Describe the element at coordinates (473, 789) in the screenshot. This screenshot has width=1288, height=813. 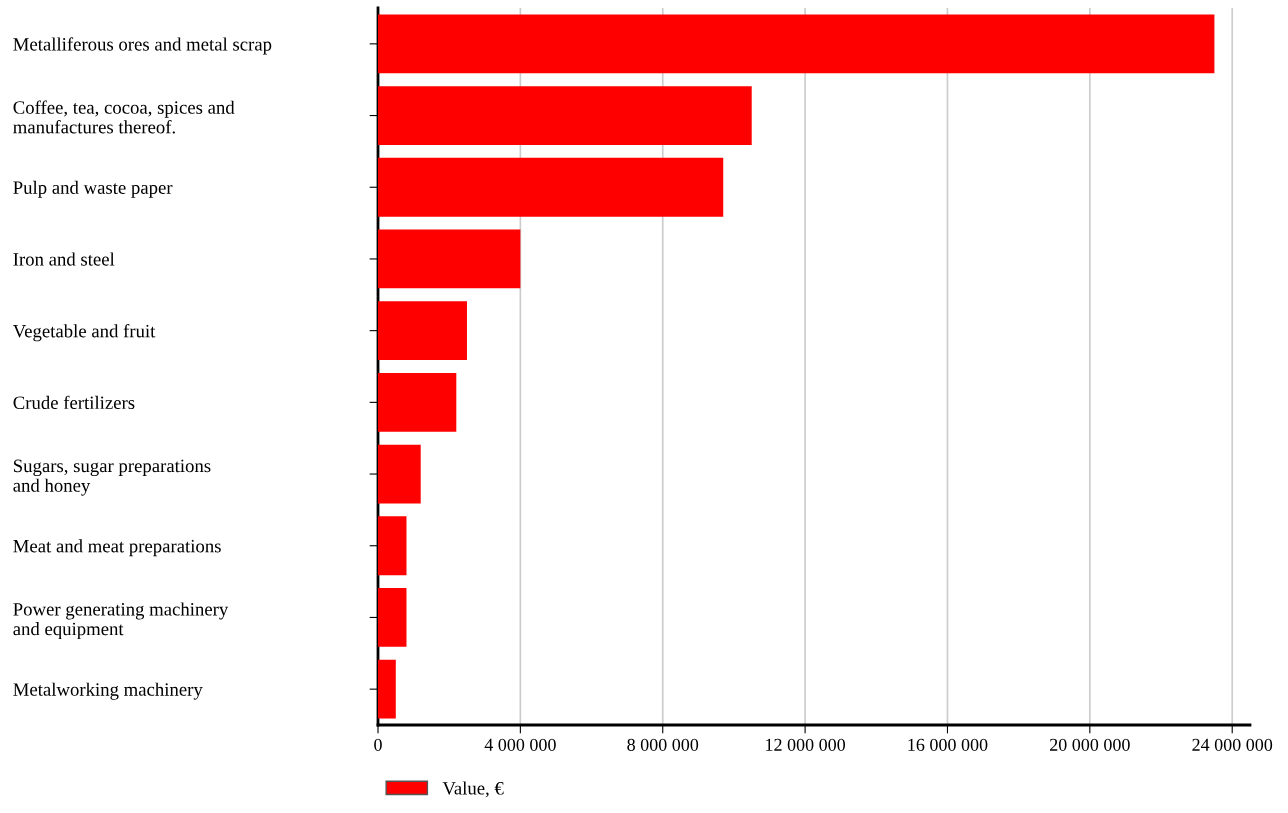
I see `legend-label: Value, €` at that location.